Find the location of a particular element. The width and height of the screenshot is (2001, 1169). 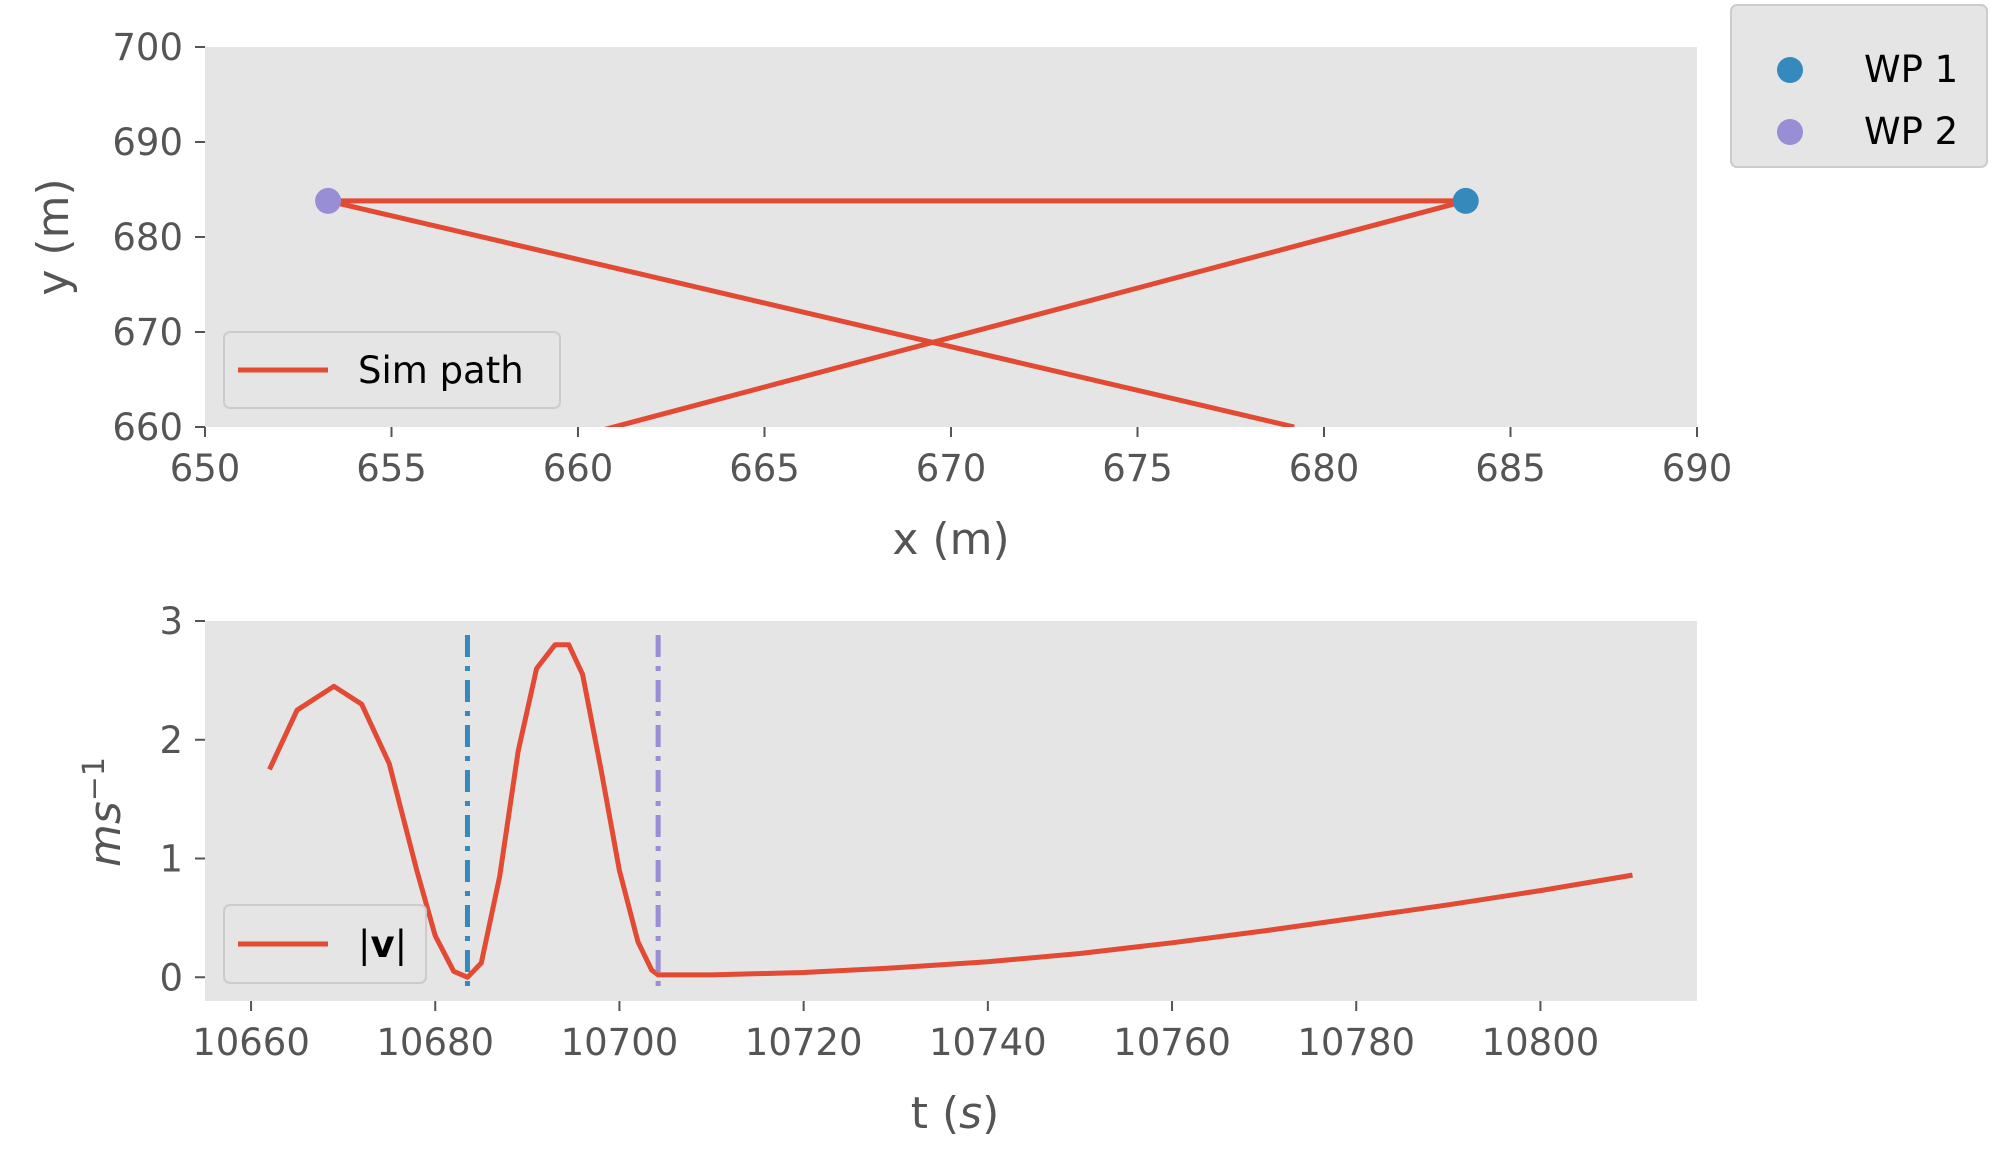

sim-path-line is located at coordinates (897, 312).